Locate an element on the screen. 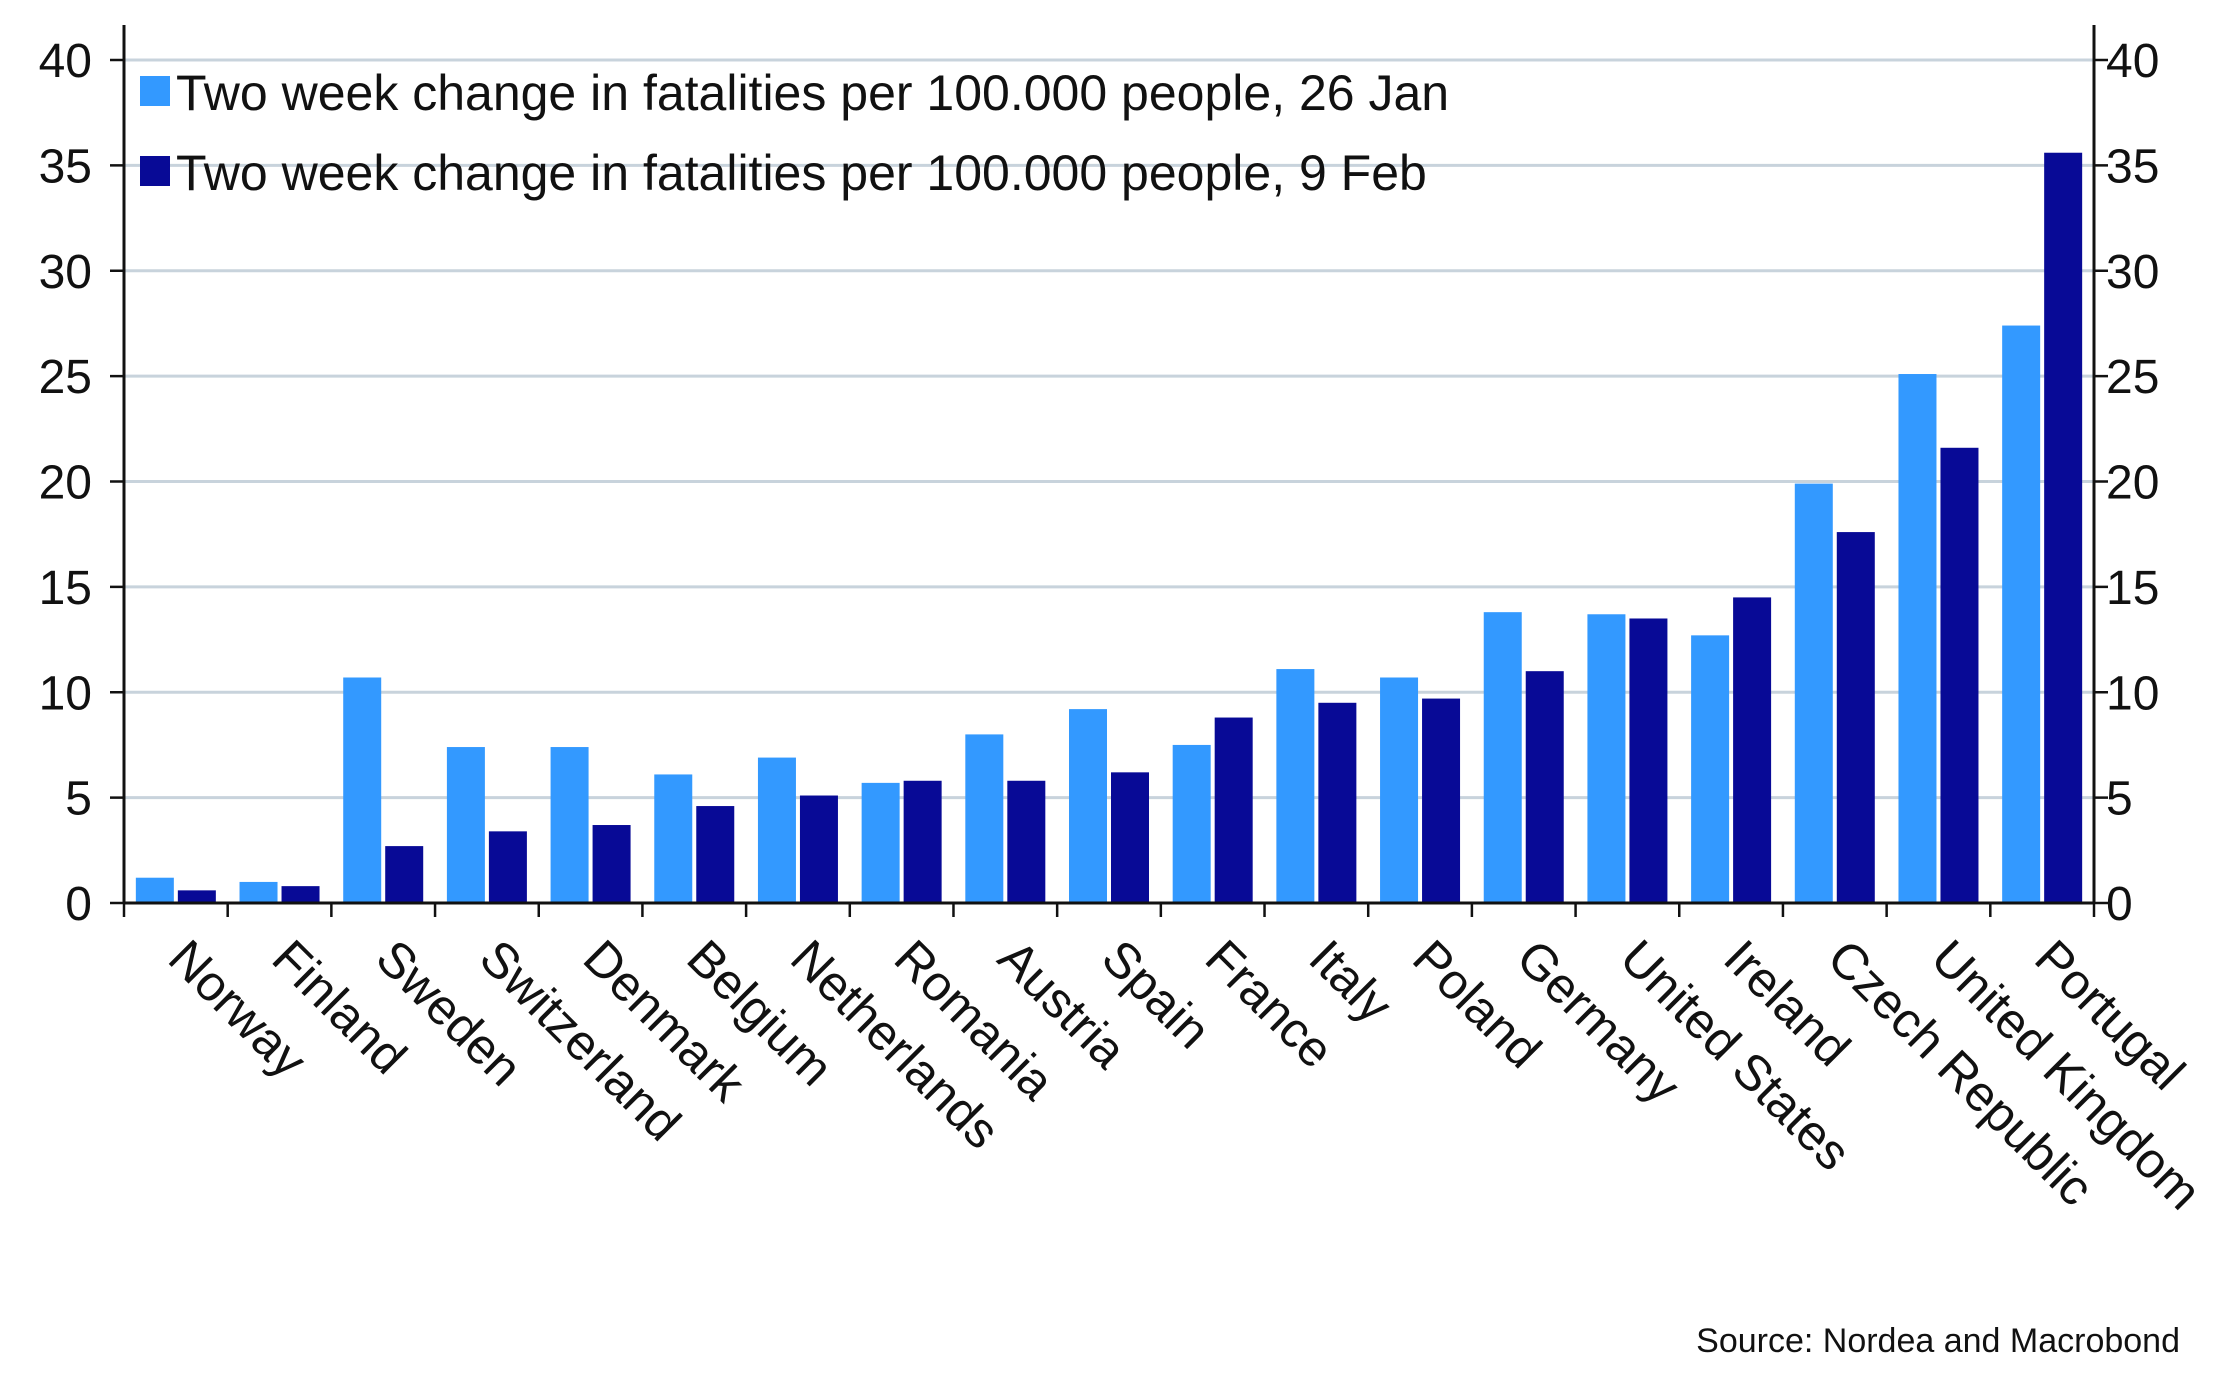  y-tick-label-right: 10 is located at coordinates (2132, 693).